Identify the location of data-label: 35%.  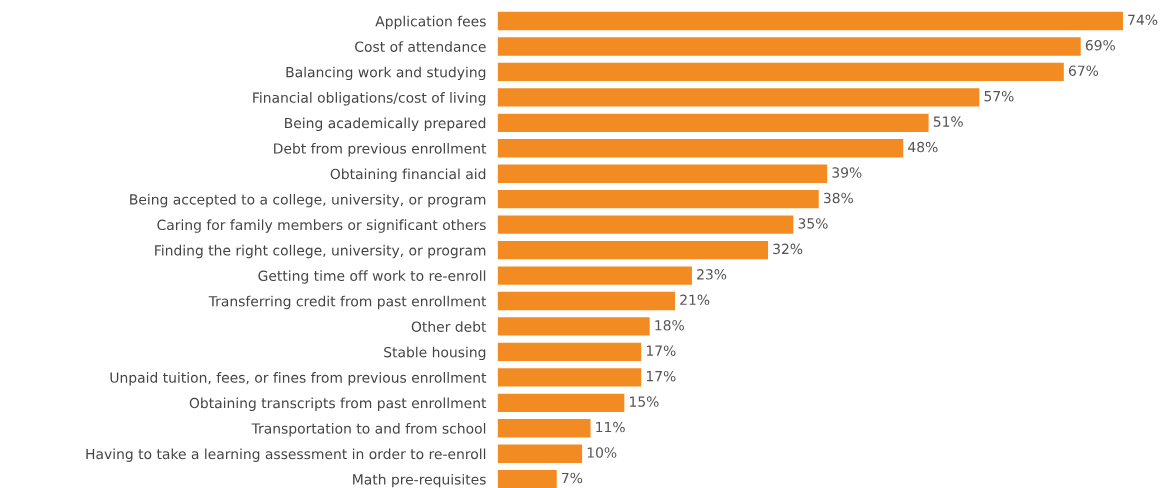
(813, 223).